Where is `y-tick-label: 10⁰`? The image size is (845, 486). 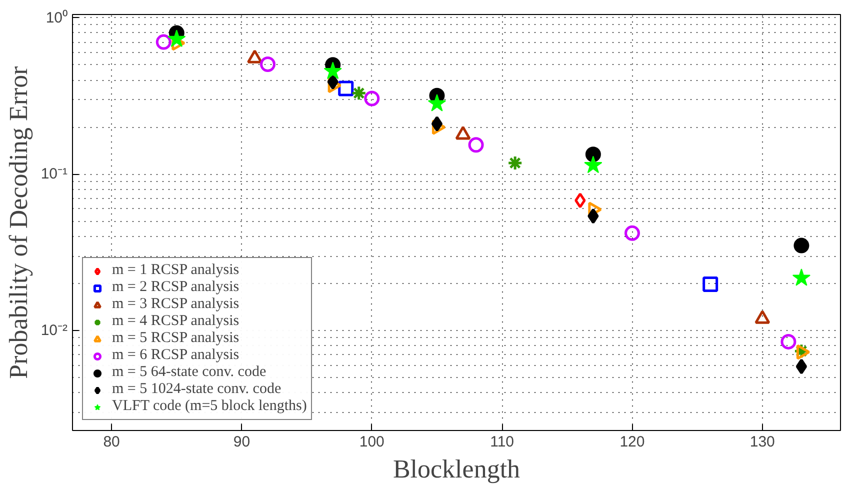
y-tick-label: 10⁰ is located at coordinates (57, 17).